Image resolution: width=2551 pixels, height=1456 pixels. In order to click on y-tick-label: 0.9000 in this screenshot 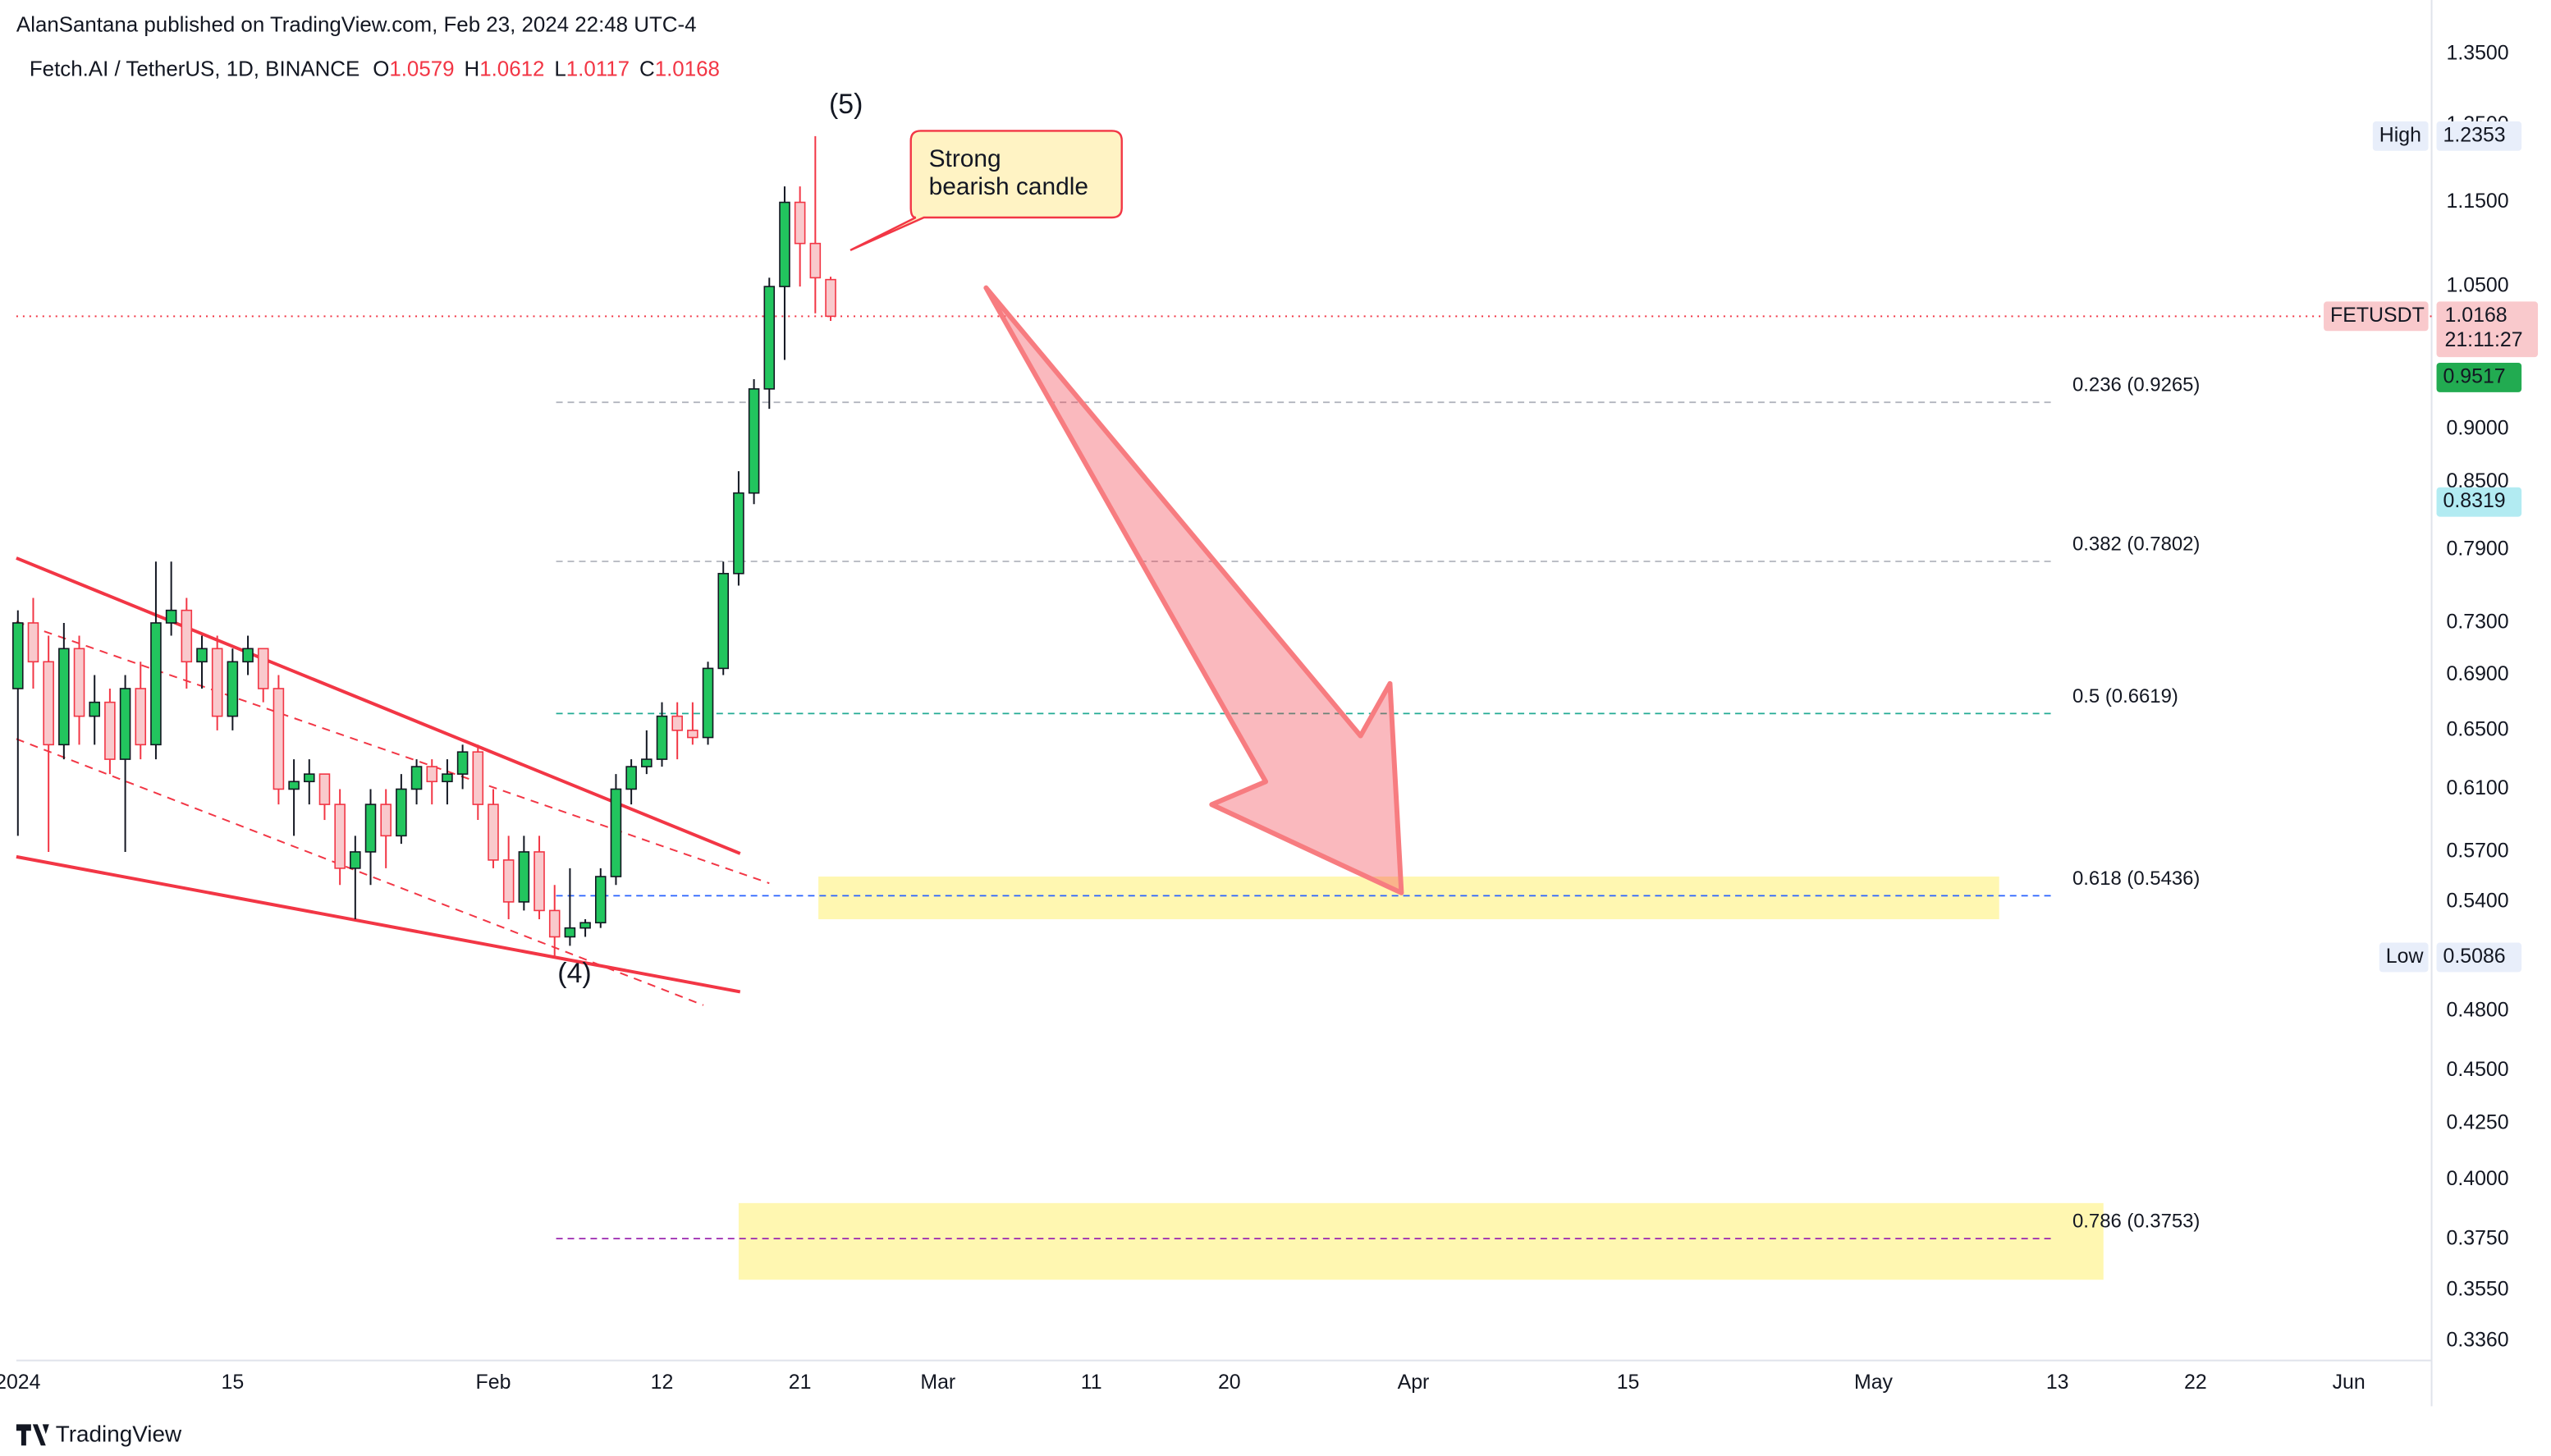, I will do `click(2477, 427)`.